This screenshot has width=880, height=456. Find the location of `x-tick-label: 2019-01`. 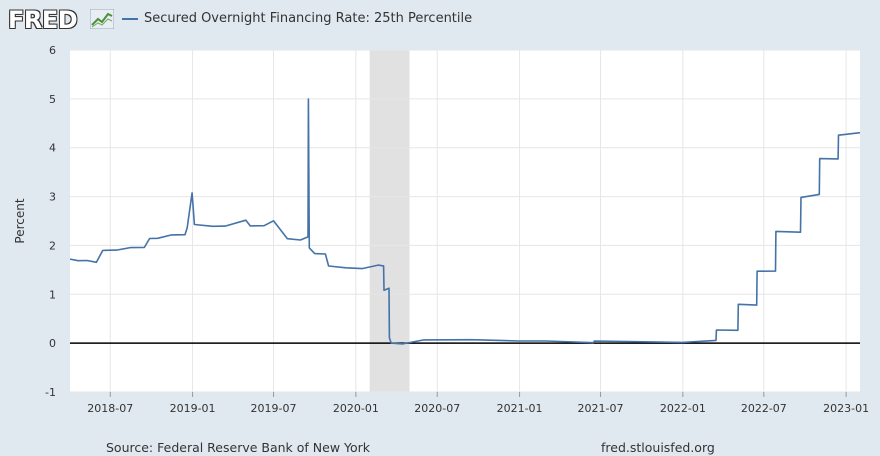

x-tick-label: 2019-01 is located at coordinates (193, 408).